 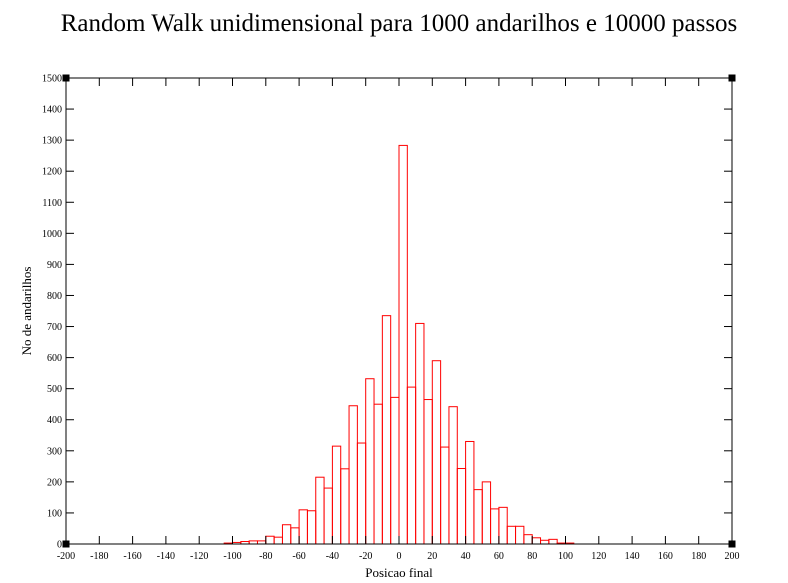 What do you see at coordinates (99, 556) in the screenshot?
I see `x-tick-label: -180` at bounding box center [99, 556].